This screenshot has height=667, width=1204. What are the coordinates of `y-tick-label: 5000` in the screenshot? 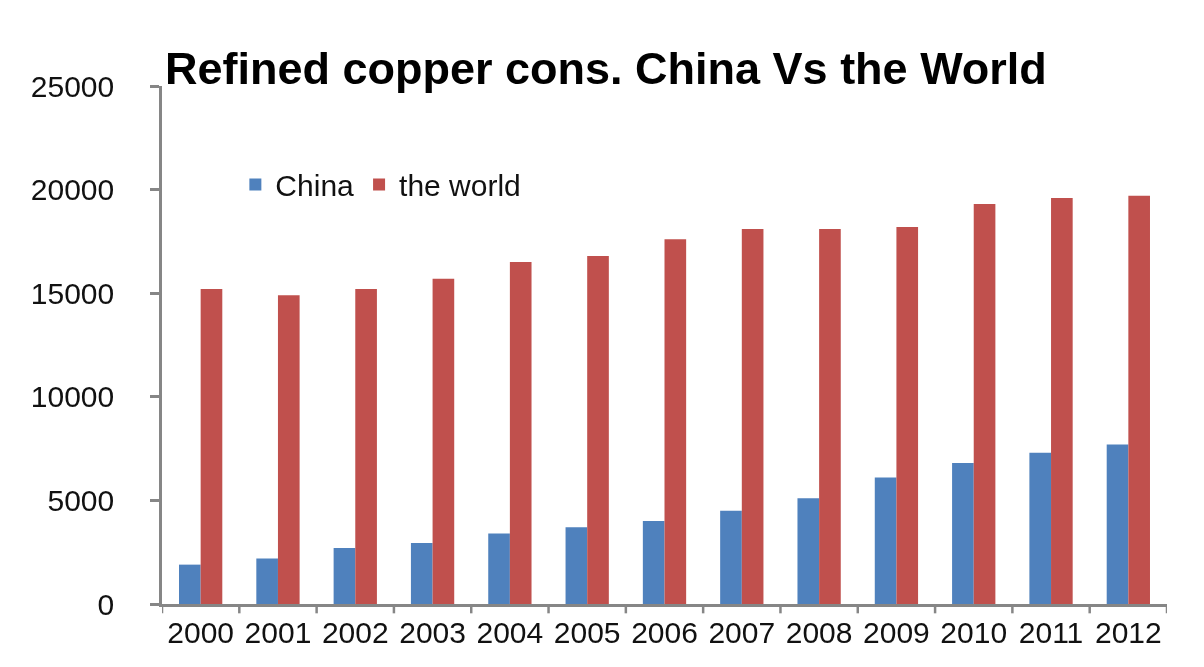 It's located at (81, 500).